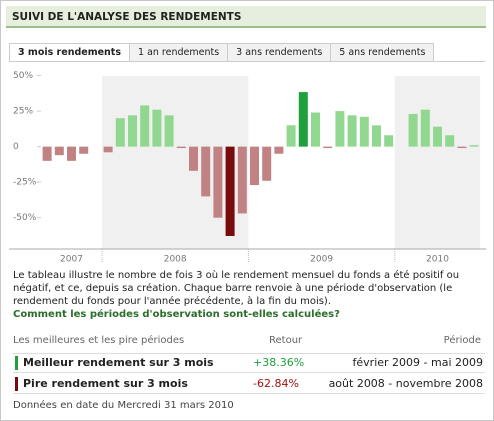 This screenshot has width=494, height=421. I want to click on y-tick-label: -50%, so click(25, 218).